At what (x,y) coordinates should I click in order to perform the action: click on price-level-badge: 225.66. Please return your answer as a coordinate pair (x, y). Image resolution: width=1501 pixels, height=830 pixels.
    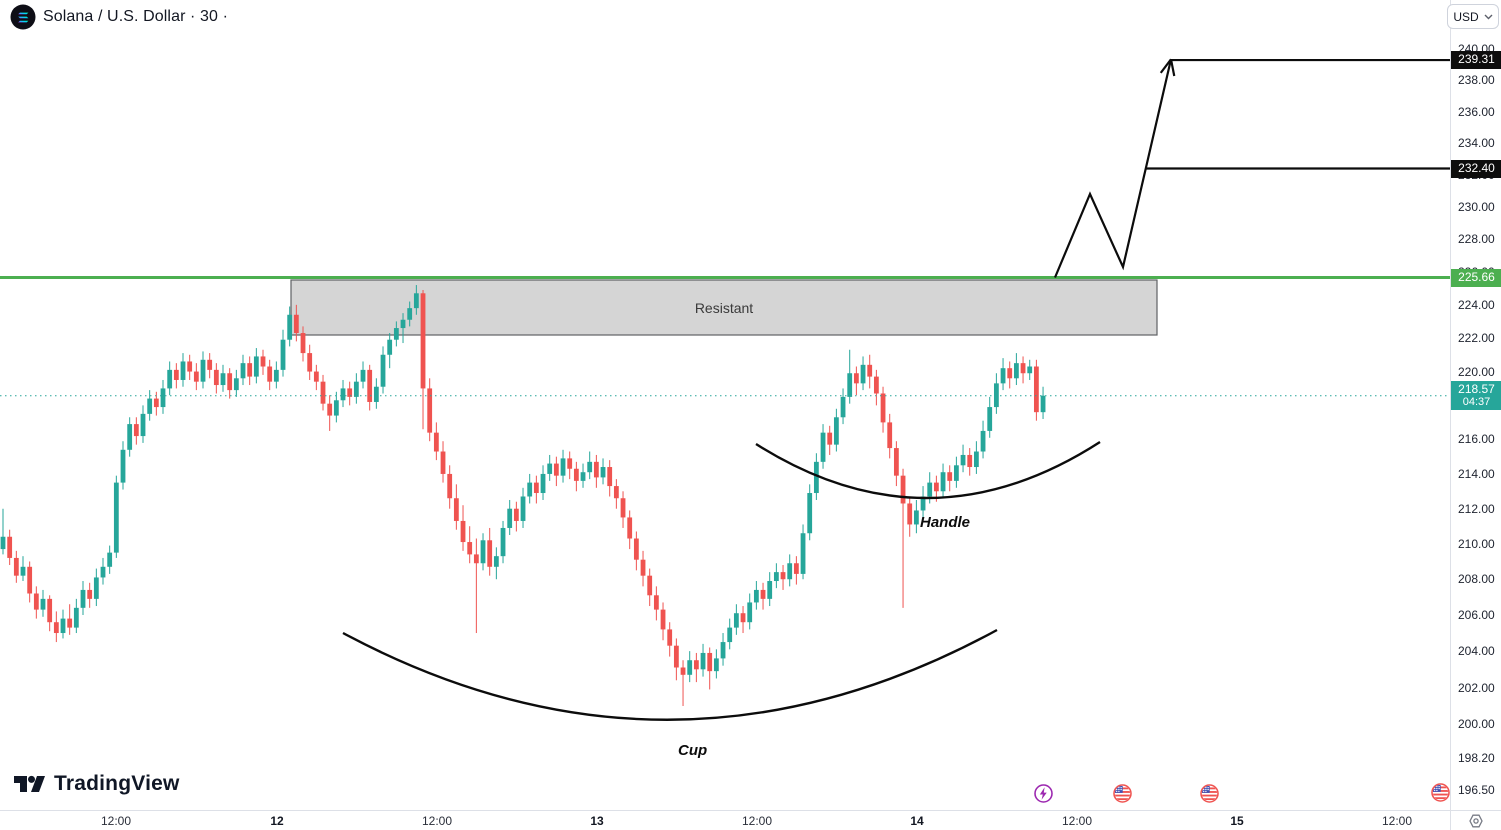
    Looking at the image, I should click on (1476, 277).